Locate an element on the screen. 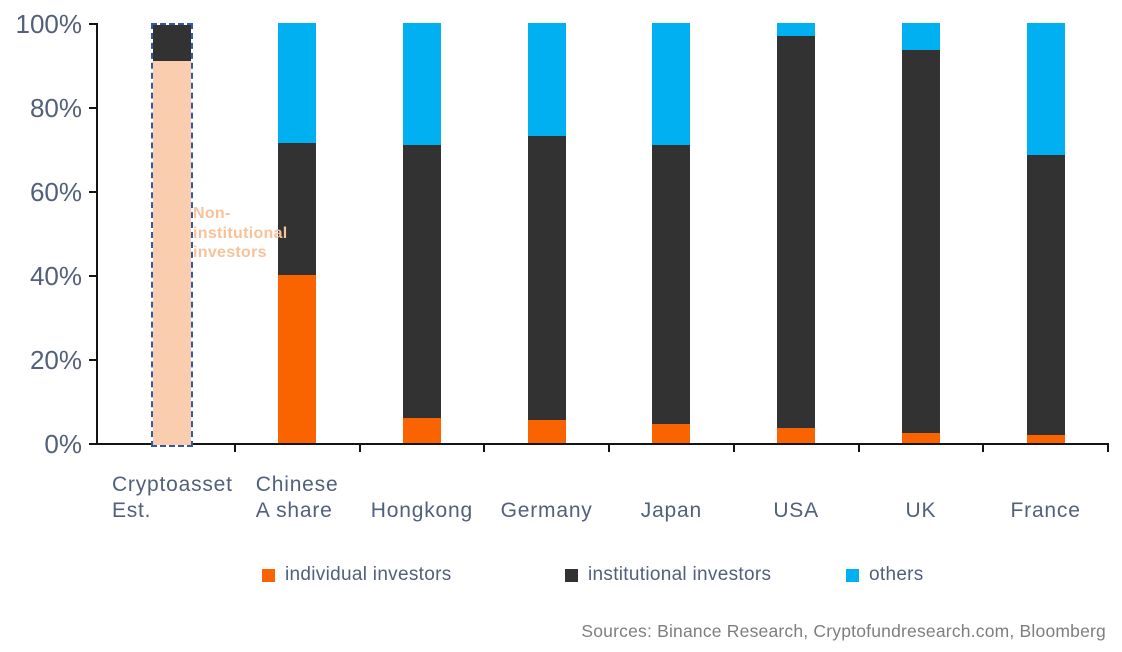  y-axis-tick-label: 20% is located at coordinates (55, 360).